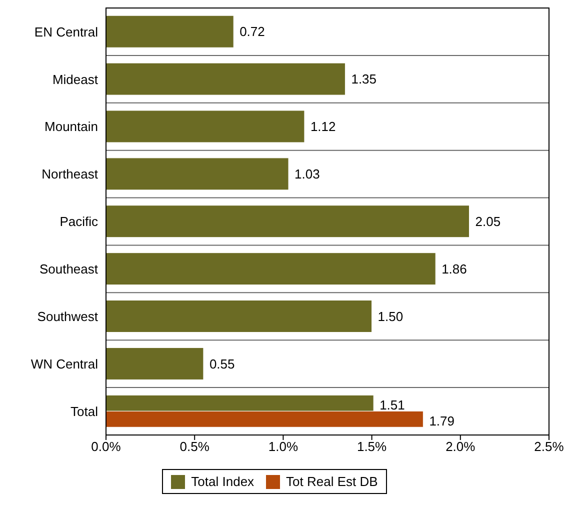  What do you see at coordinates (222, 364) in the screenshot?
I see `data-label: 0.55` at bounding box center [222, 364].